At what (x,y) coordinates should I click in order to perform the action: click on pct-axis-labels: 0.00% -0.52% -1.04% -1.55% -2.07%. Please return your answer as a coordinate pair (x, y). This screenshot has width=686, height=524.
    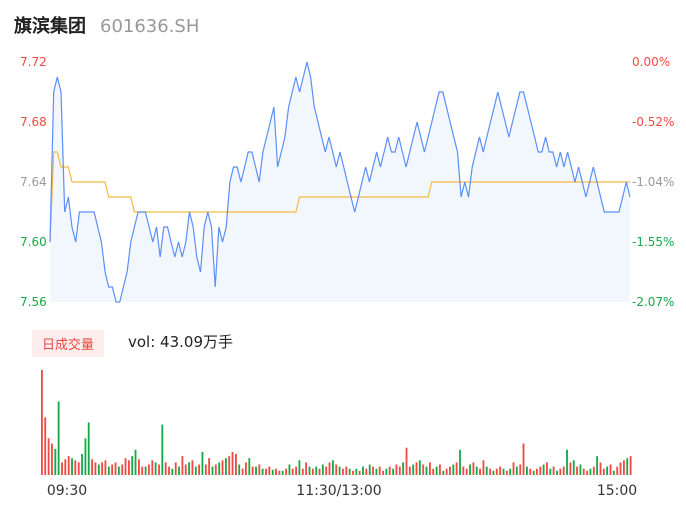
    Looking at the image, I should click on (653, 182).